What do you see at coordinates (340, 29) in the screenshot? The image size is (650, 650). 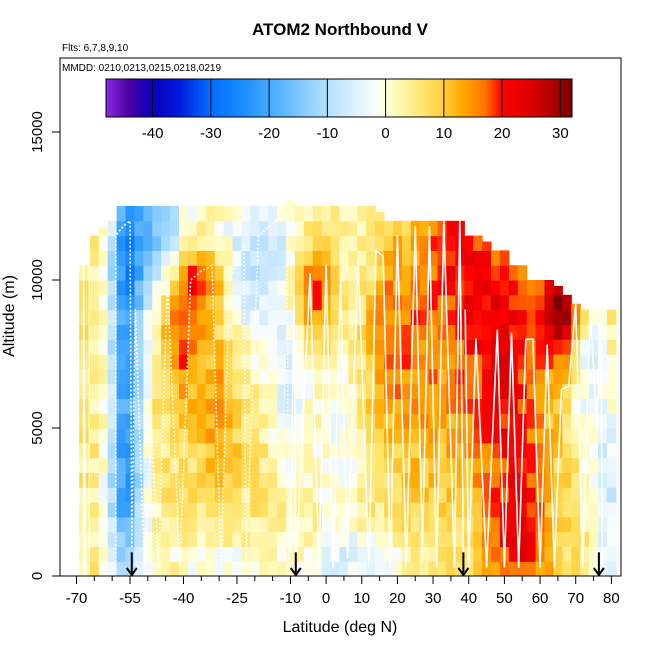 I see `chart-title: ATOM2 Northbound V` at bounding box center [340, 29].